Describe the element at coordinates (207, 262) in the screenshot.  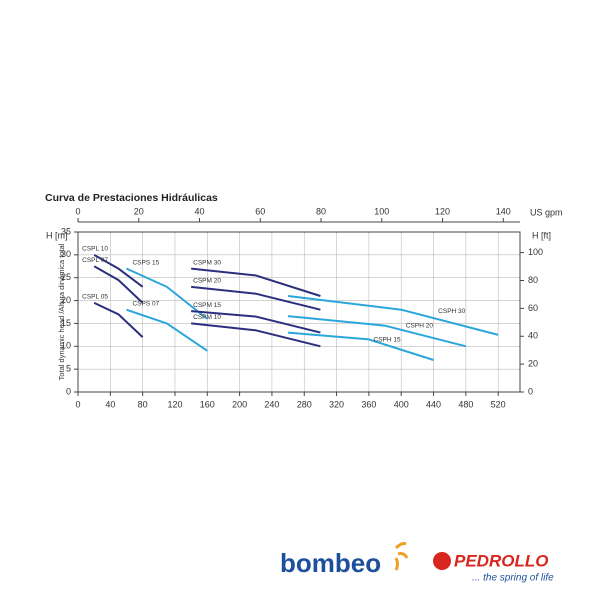
I see `series-label: CSPM 30` at that location.